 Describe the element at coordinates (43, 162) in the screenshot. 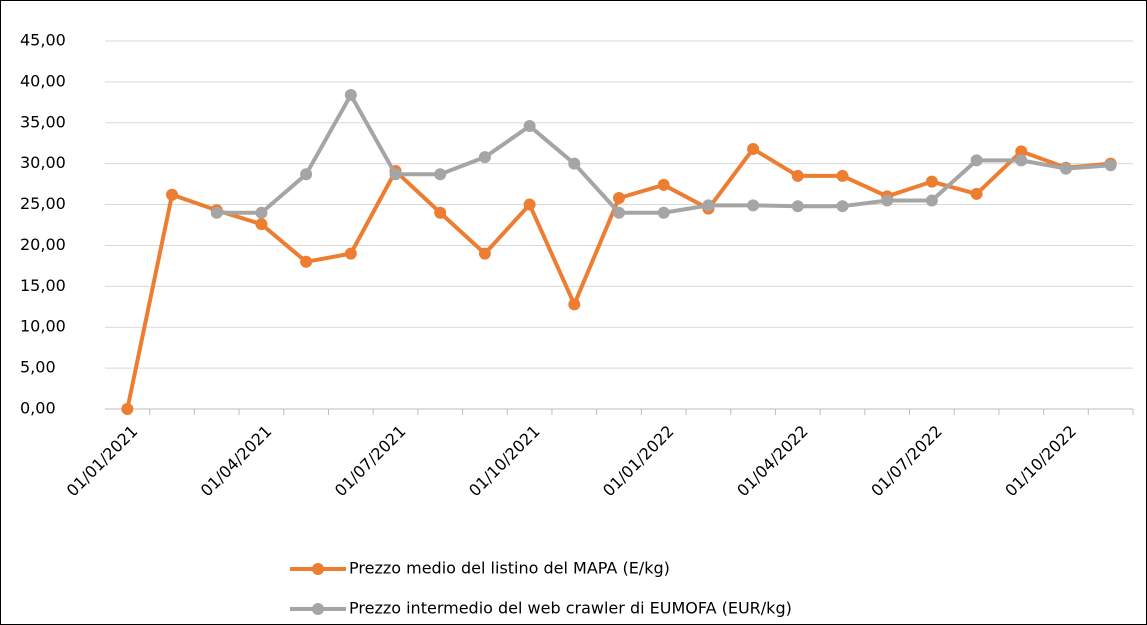

I see `y-tick-label: 30,00` at that location.